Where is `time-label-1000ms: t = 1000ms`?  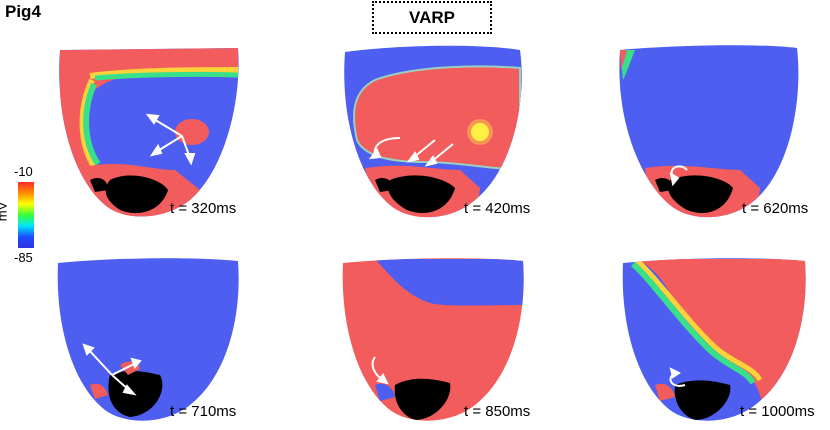 time-label-1000ms: t = 1000ms is located at coordinates (777, 411).